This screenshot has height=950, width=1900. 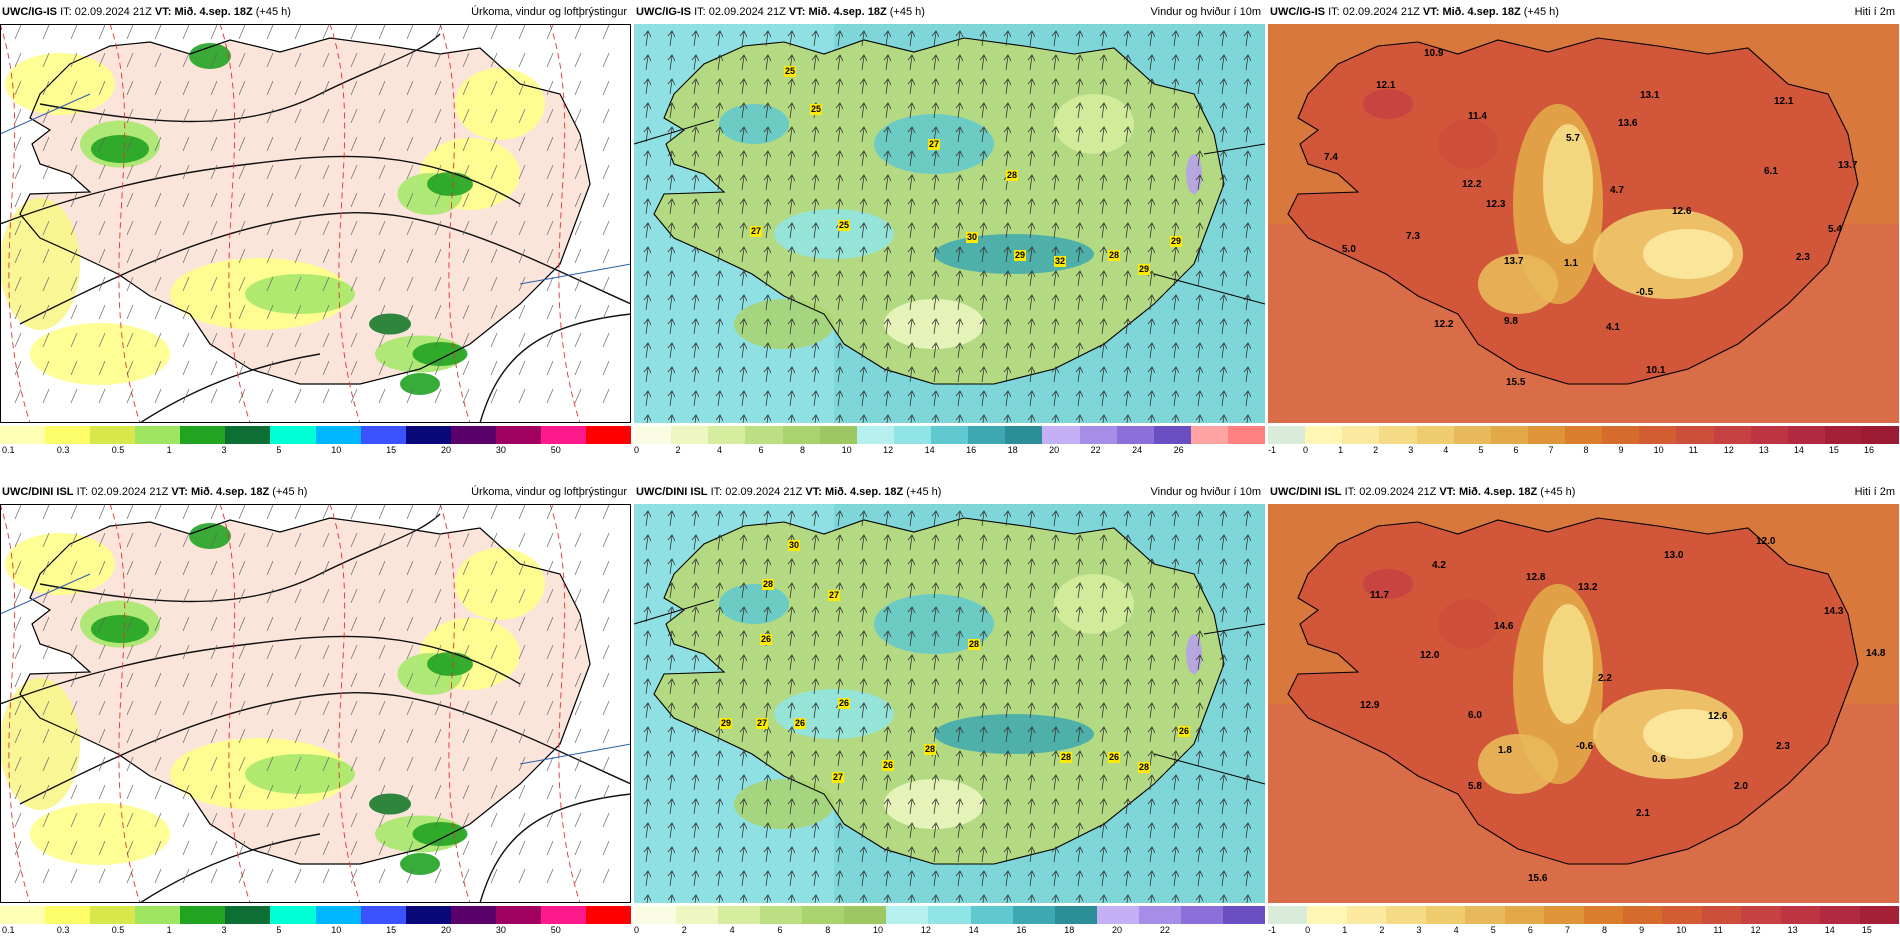 What do you see at coordinates (1475, 786) in the screenshot?
I see `temperature-value-label: 5.8` at bounding box center [1475, 786].